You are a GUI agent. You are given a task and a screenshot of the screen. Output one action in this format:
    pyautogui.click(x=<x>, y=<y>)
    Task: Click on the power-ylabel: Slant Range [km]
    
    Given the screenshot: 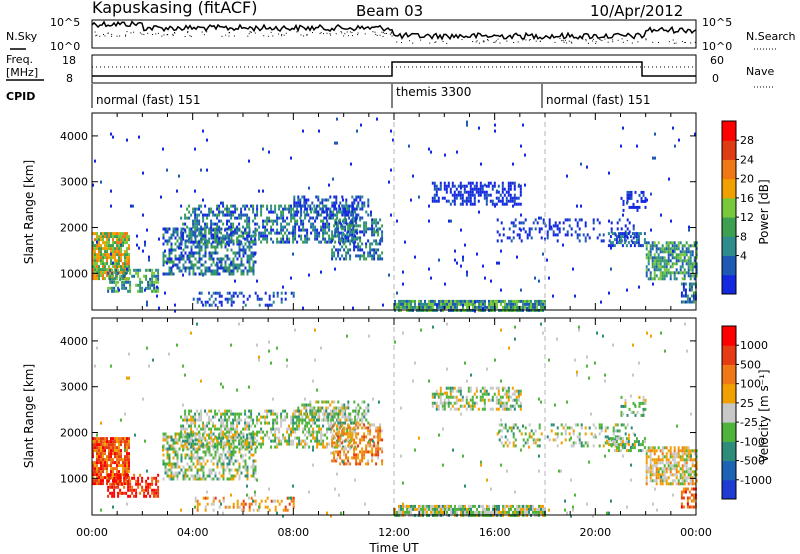 What is the action you would take?
    pyautogui.click(x=29, y=212)
    